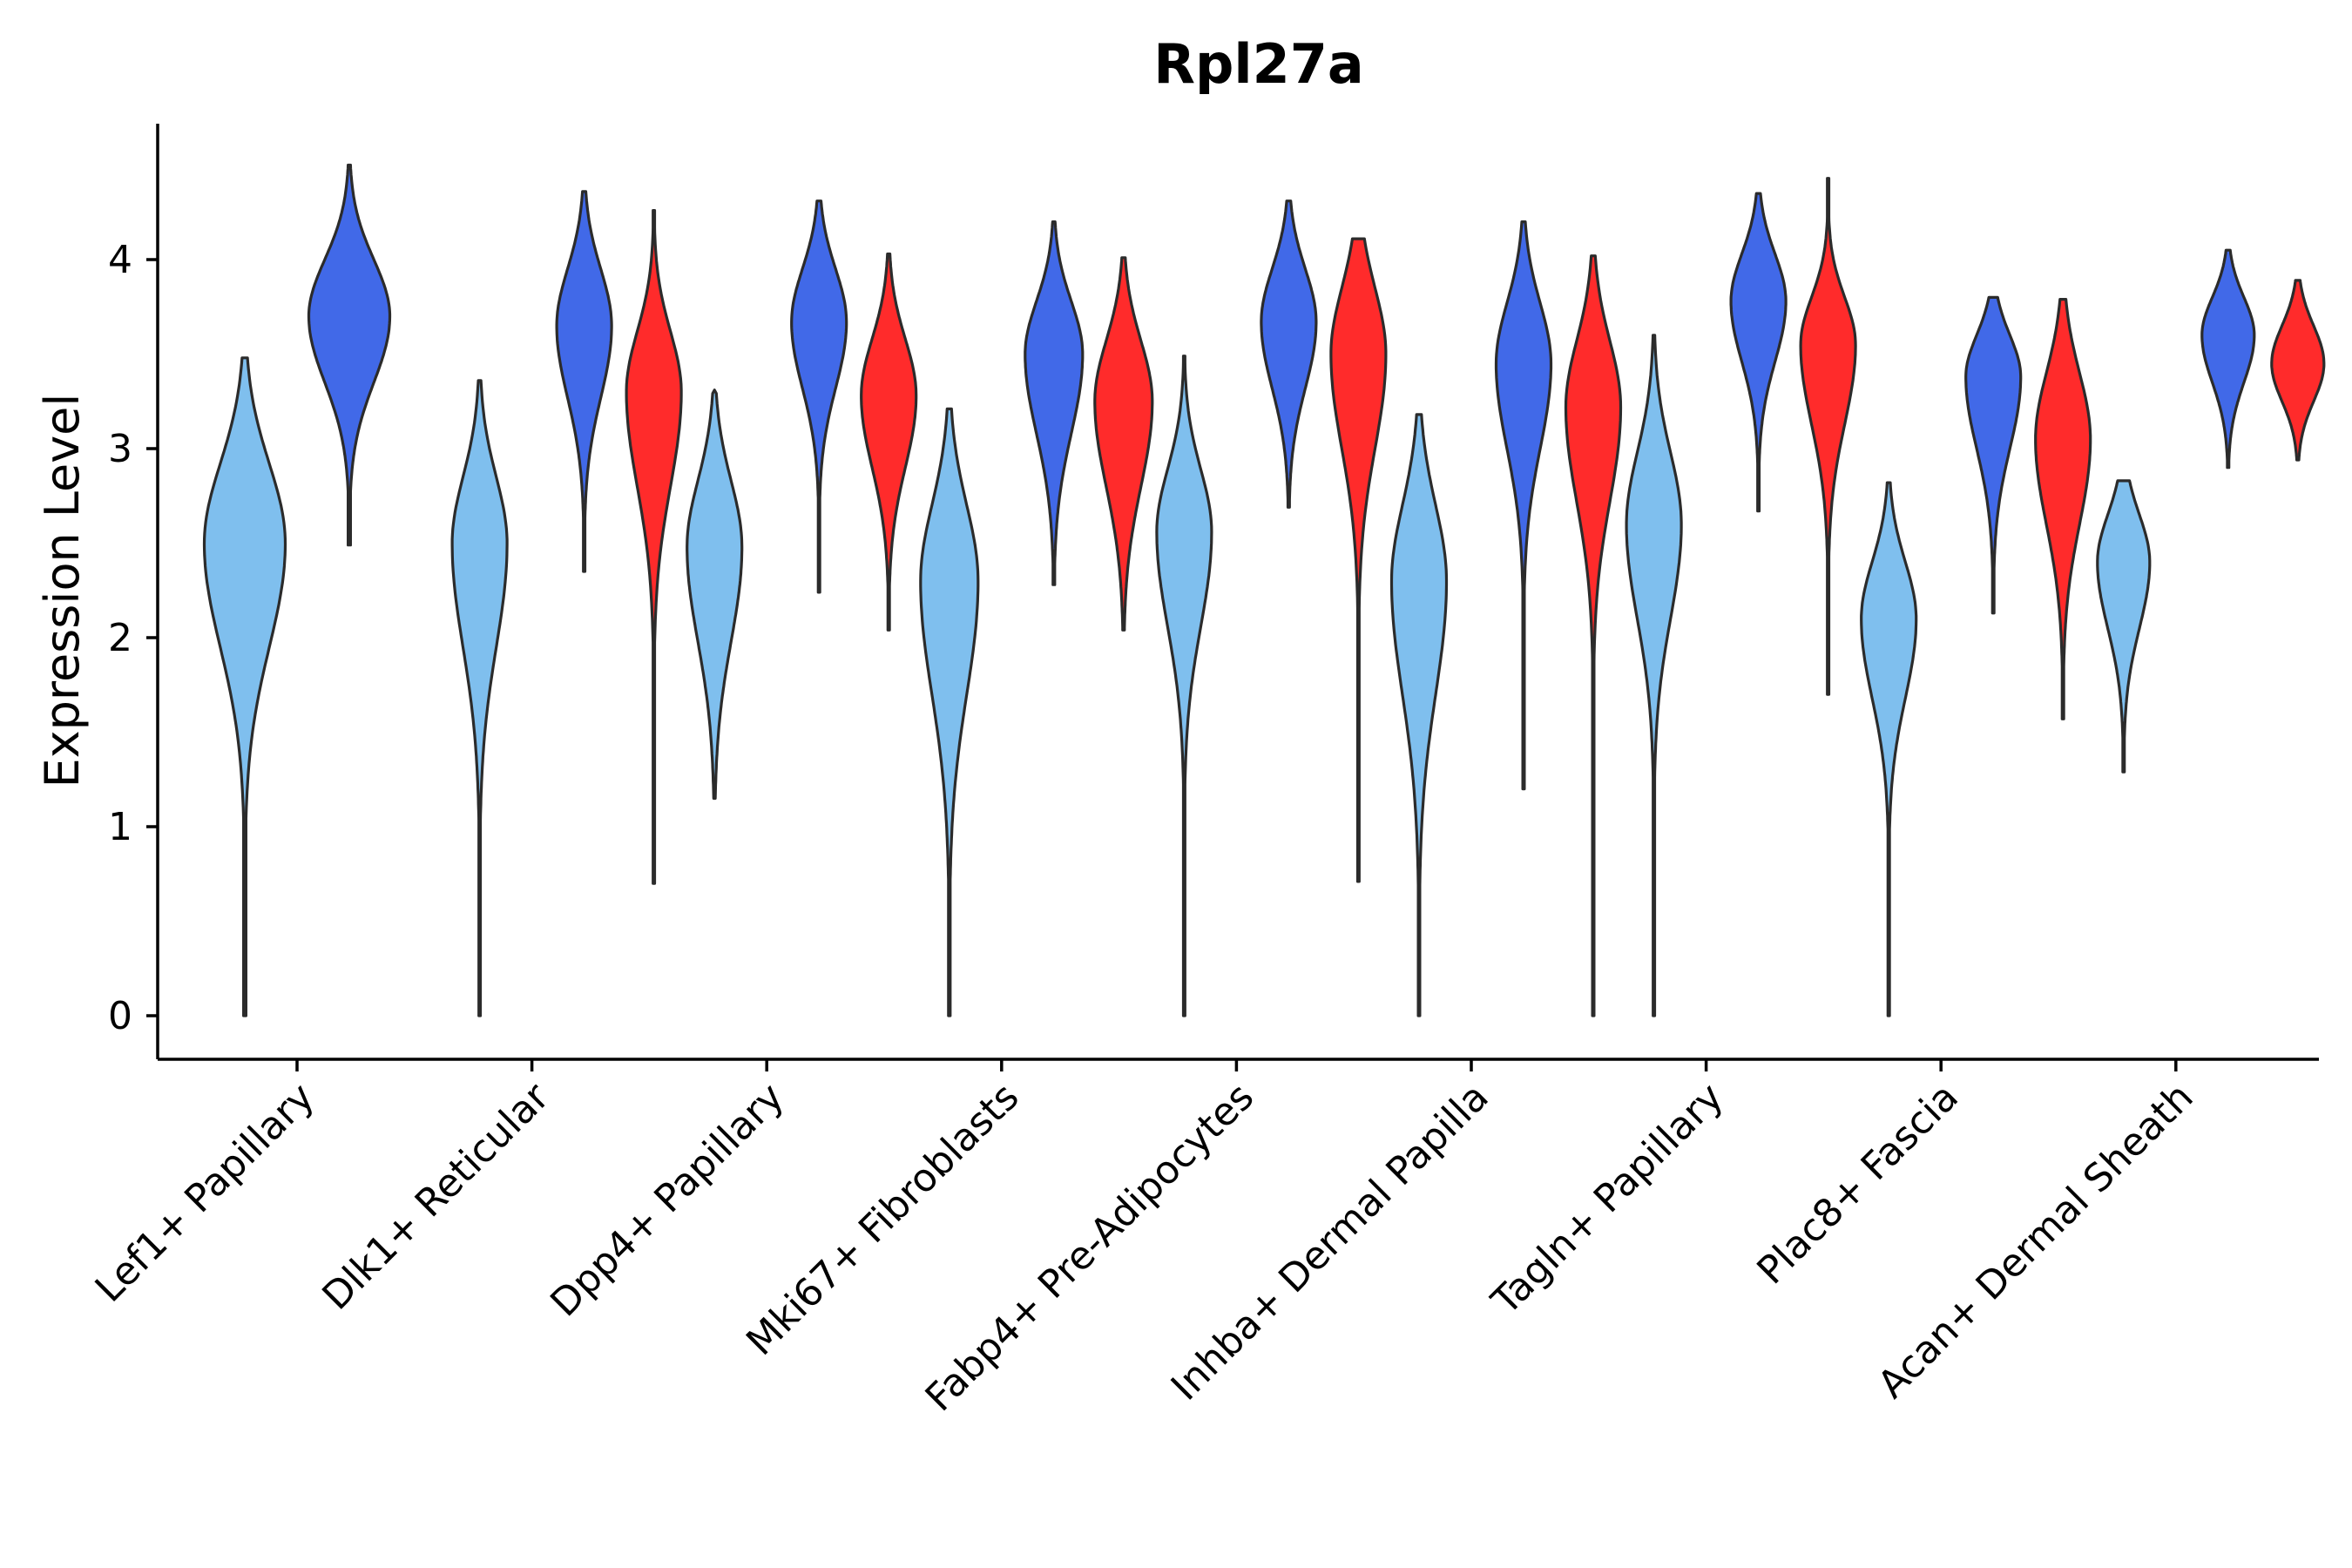  What do you see at coordinates (205, 1193) in the screenshot?
I see `x-tick-label: Lef1+ Papillary` at bounding box center [205, 1193].